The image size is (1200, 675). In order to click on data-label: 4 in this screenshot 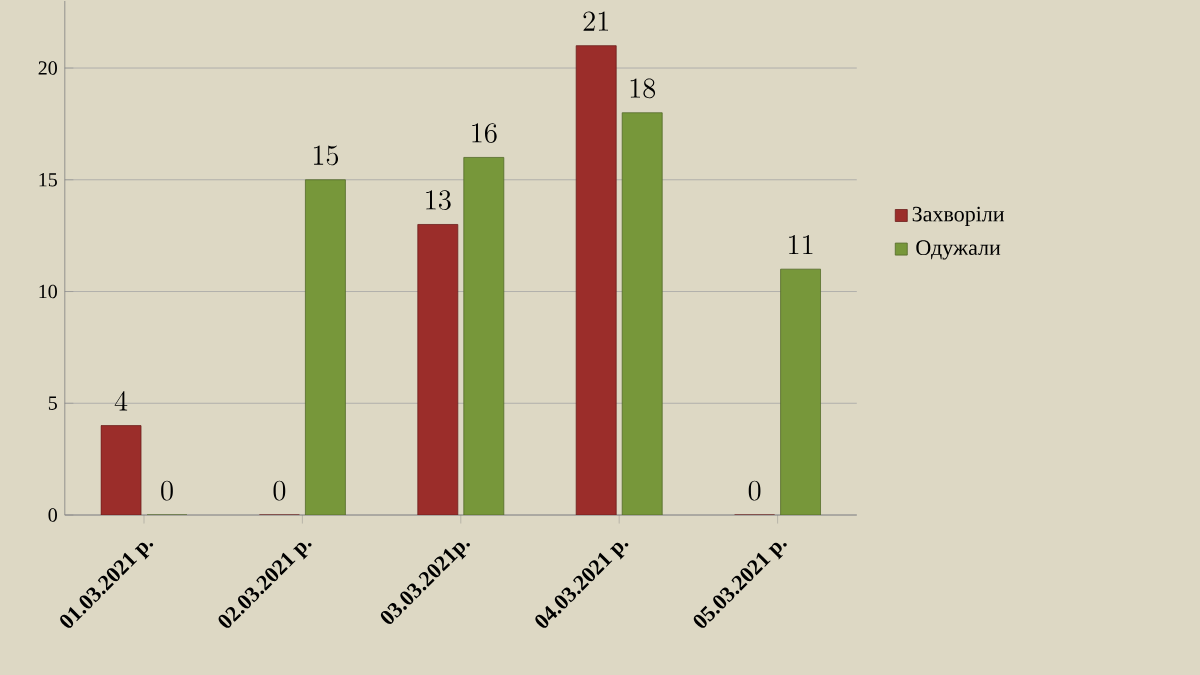, I will do `click(121, 401)`.